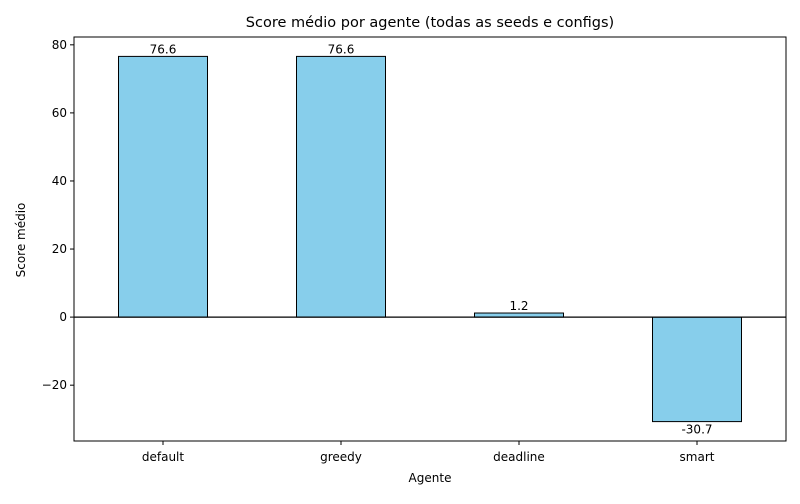  What do you see at coordinates (163, 186) in the screenshot?
I see `bar-default` at bounding box center [163, 186].